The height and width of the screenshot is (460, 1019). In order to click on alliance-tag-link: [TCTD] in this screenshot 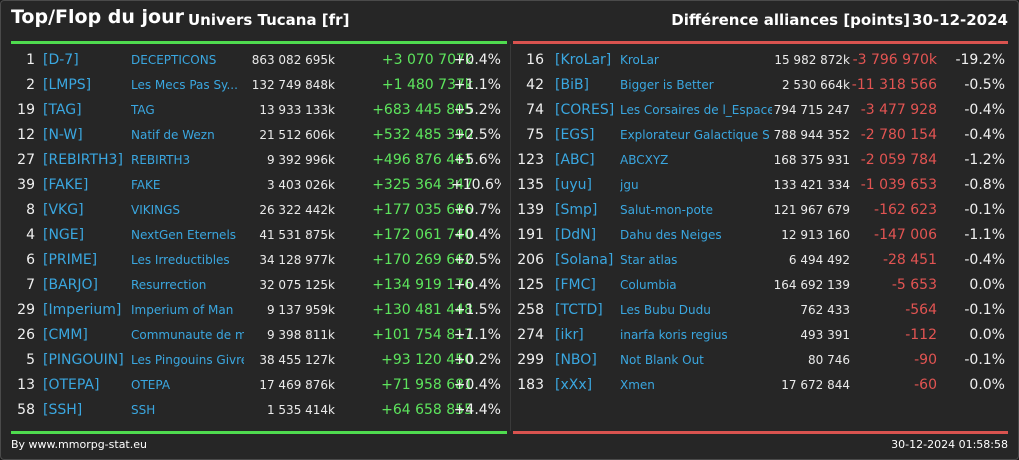, I will do `click(579, 310)`.